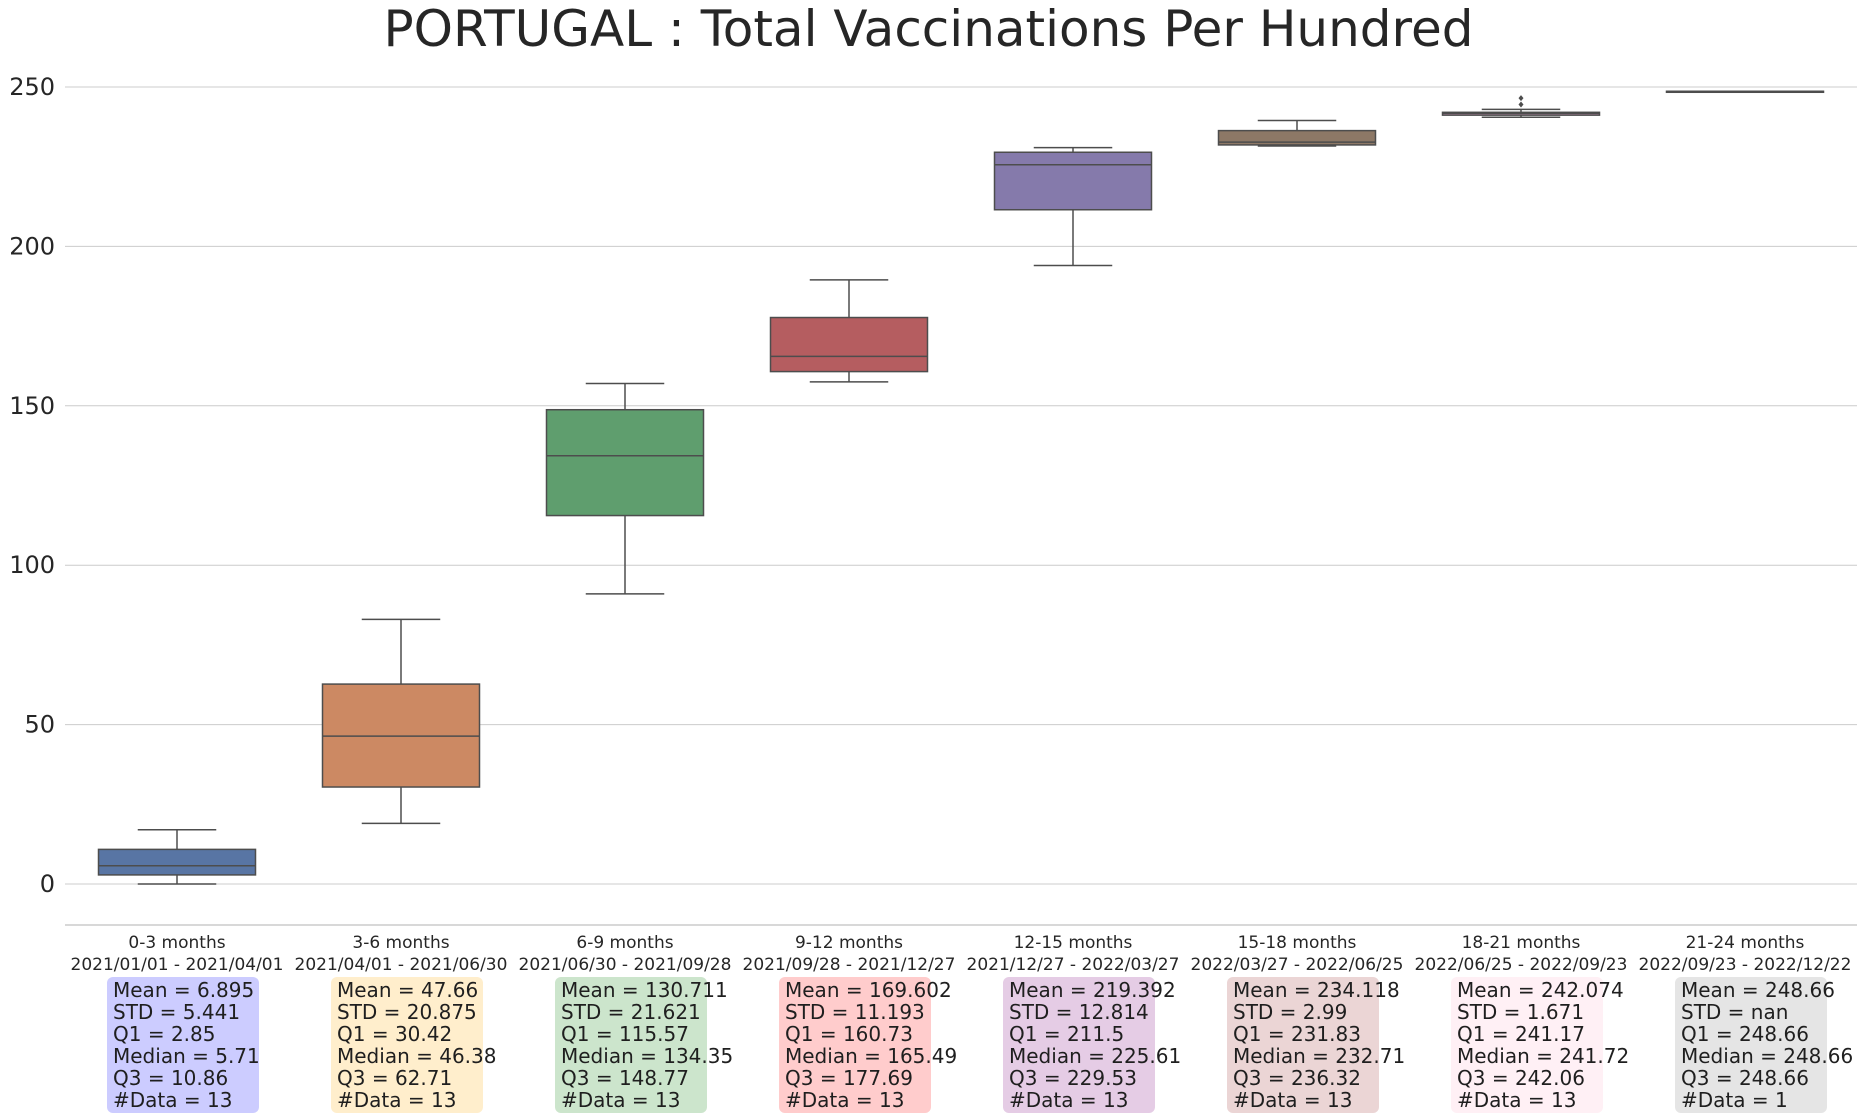  I want to click on y-tick-label: 0, so click(47, 884).